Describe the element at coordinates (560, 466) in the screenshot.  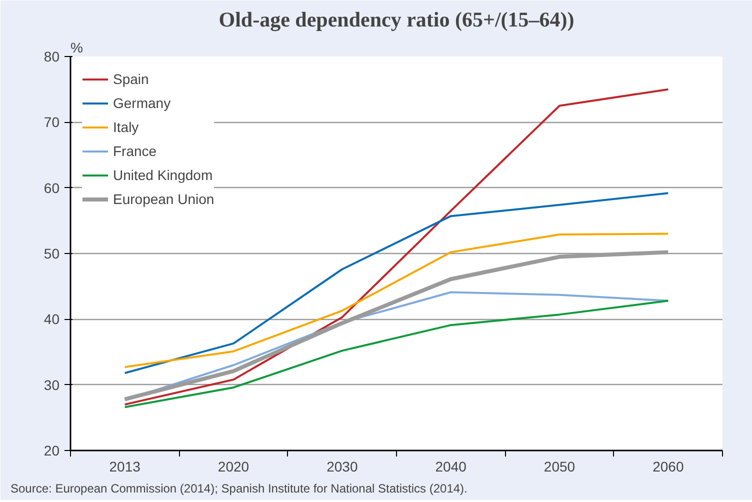
I see `x-tick-label: 2050` at that location.